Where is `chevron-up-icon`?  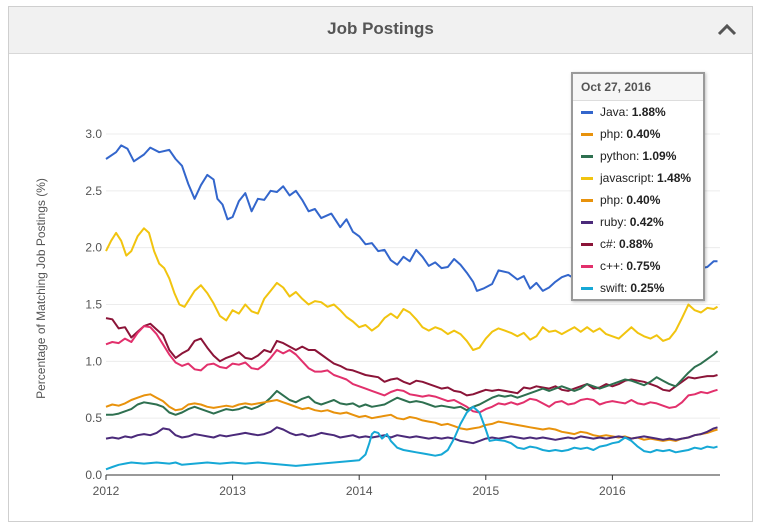
chevron-up-icon is located at coordinates (727, 30).